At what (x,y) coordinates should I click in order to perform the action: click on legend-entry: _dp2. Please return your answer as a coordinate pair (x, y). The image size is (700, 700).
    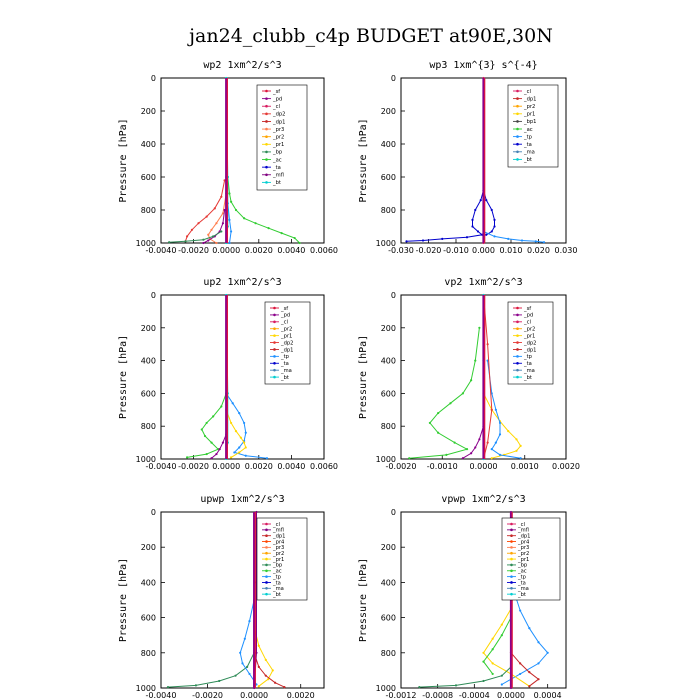
    Looking at the image, I should click on (278, 115).